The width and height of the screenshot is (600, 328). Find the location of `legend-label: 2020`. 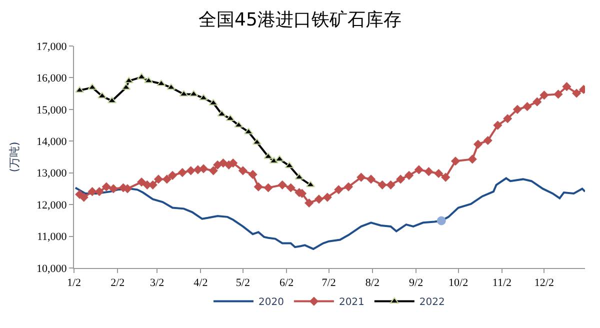

legend-label: 2020 is located at coordinates (271, 302).